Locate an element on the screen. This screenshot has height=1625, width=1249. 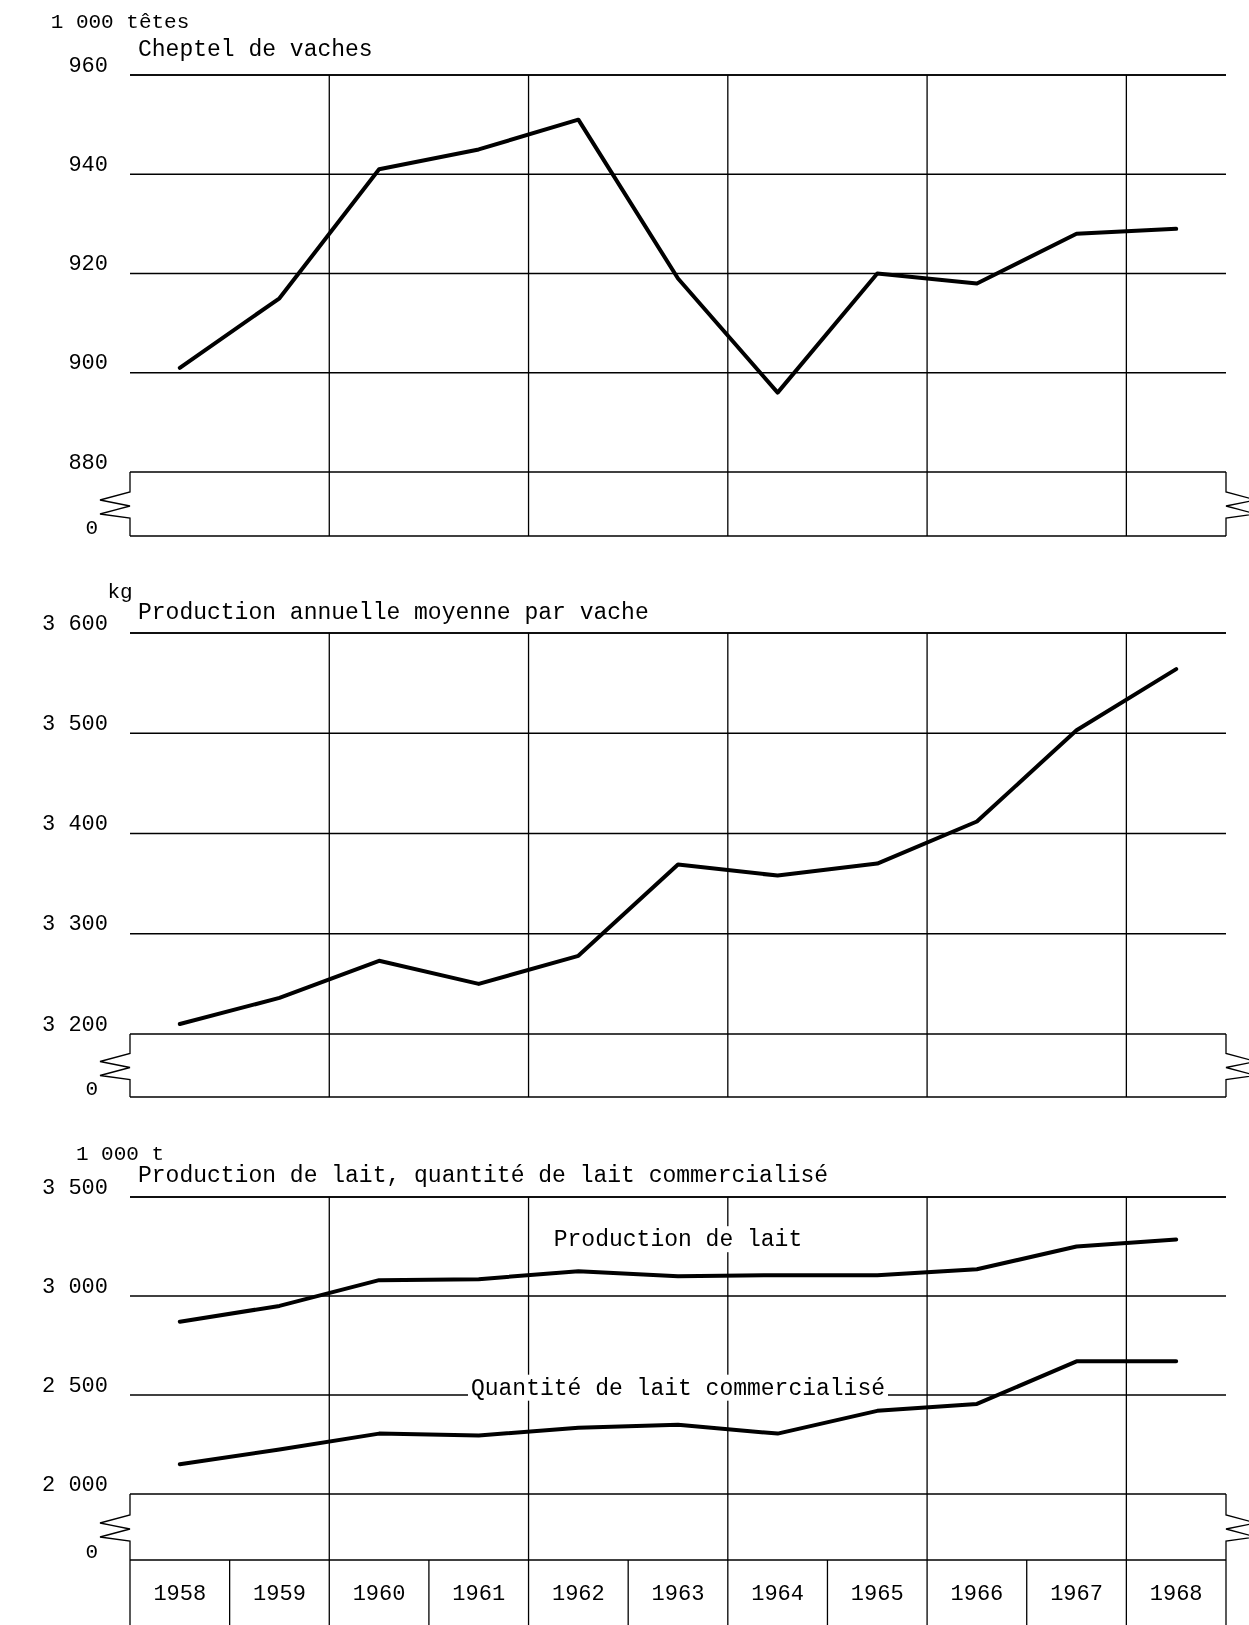
y-tick-label: 900 is located at coordinates (88, 364).